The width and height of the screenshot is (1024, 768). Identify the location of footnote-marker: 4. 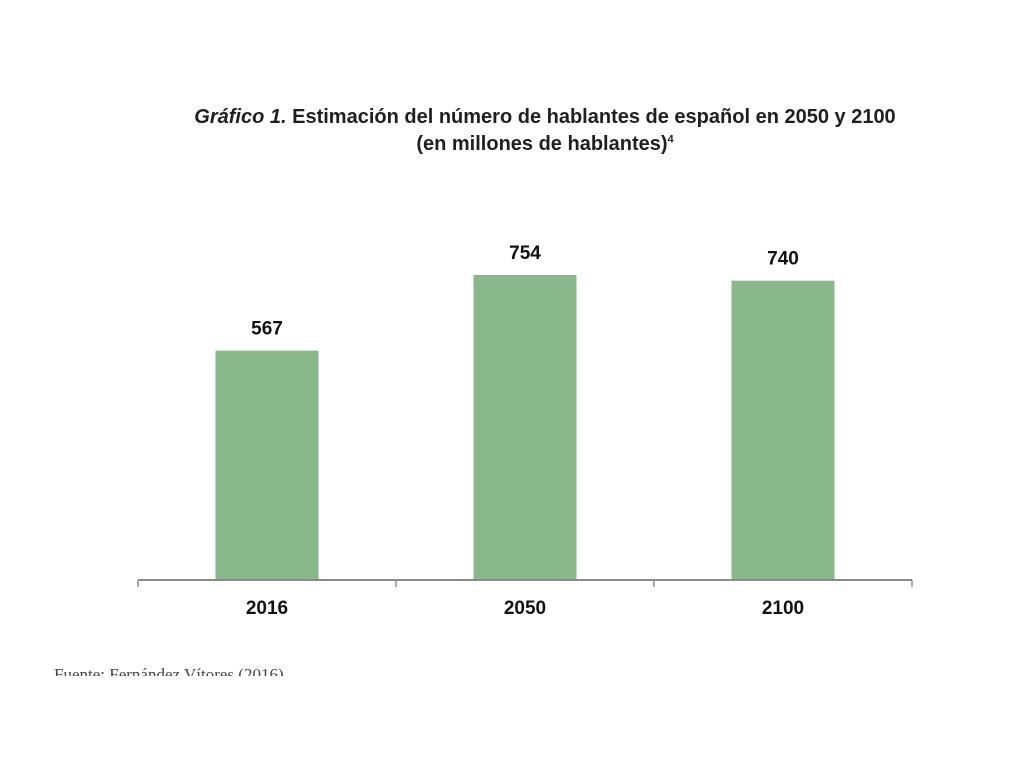
(670, 139).